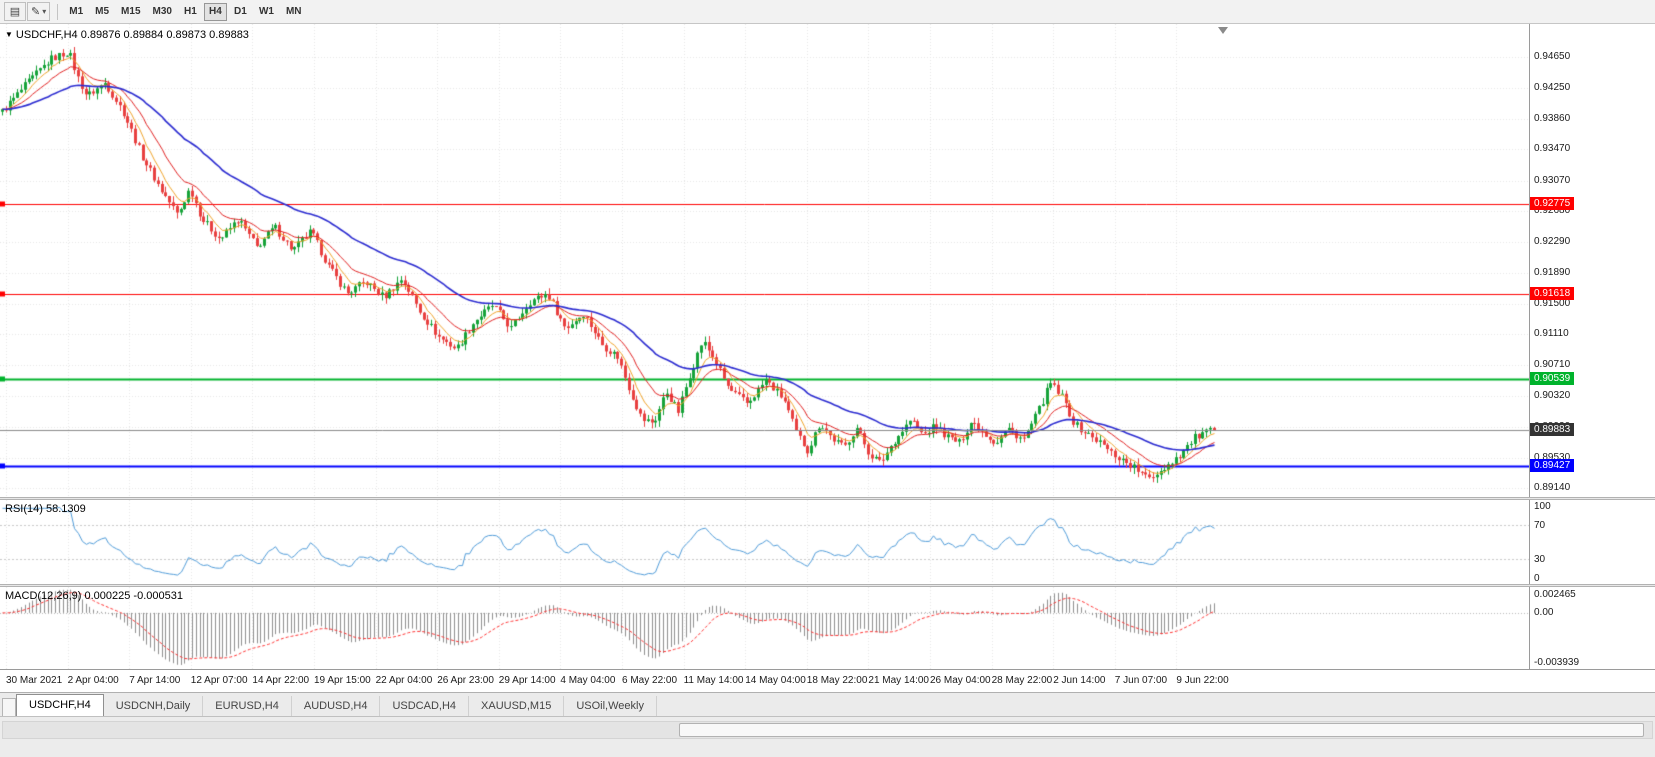 This screenshot has height=757, width=1655. I want to click on time-axis-label: 14 Apr 22:00, so click(281, 680).